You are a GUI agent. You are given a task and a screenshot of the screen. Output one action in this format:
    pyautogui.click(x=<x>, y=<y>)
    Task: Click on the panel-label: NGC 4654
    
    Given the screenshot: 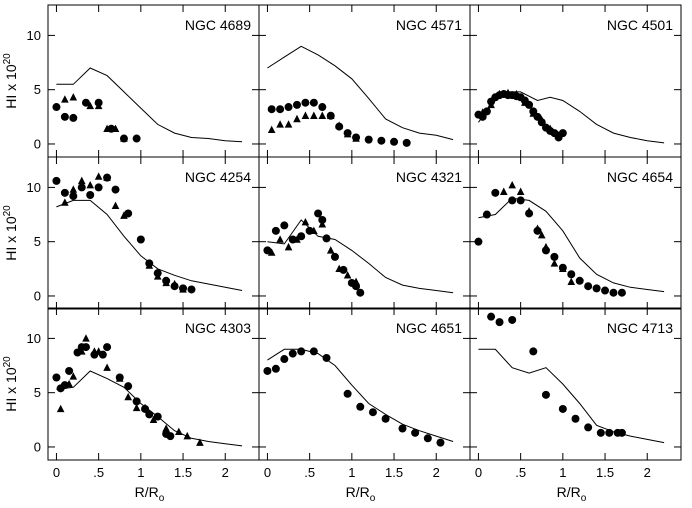 What is the action you would take?
    pyautogui.click(x=640, y=177)
    